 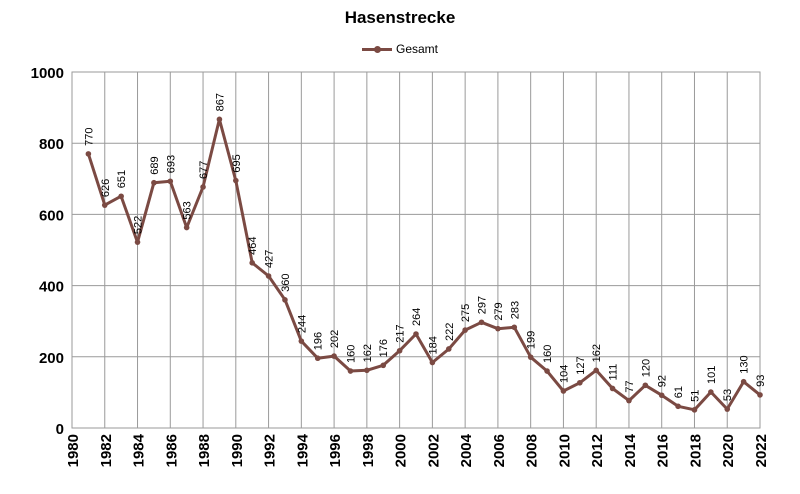 I want to click on y-tick-label: 600, so click(x=51, y=215).